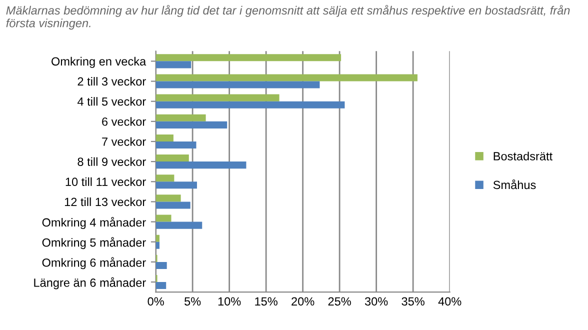  What do you see at coordinates (229, 301) in the screenshot?
I see `x-tick-label: 10%` at bounding box center [229, 301].